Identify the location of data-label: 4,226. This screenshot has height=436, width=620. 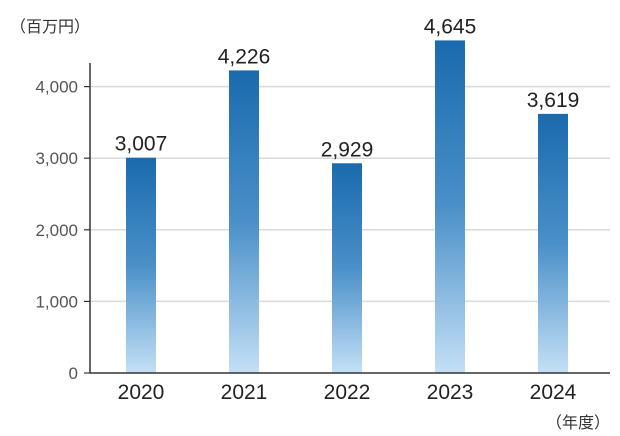
(244, 56).